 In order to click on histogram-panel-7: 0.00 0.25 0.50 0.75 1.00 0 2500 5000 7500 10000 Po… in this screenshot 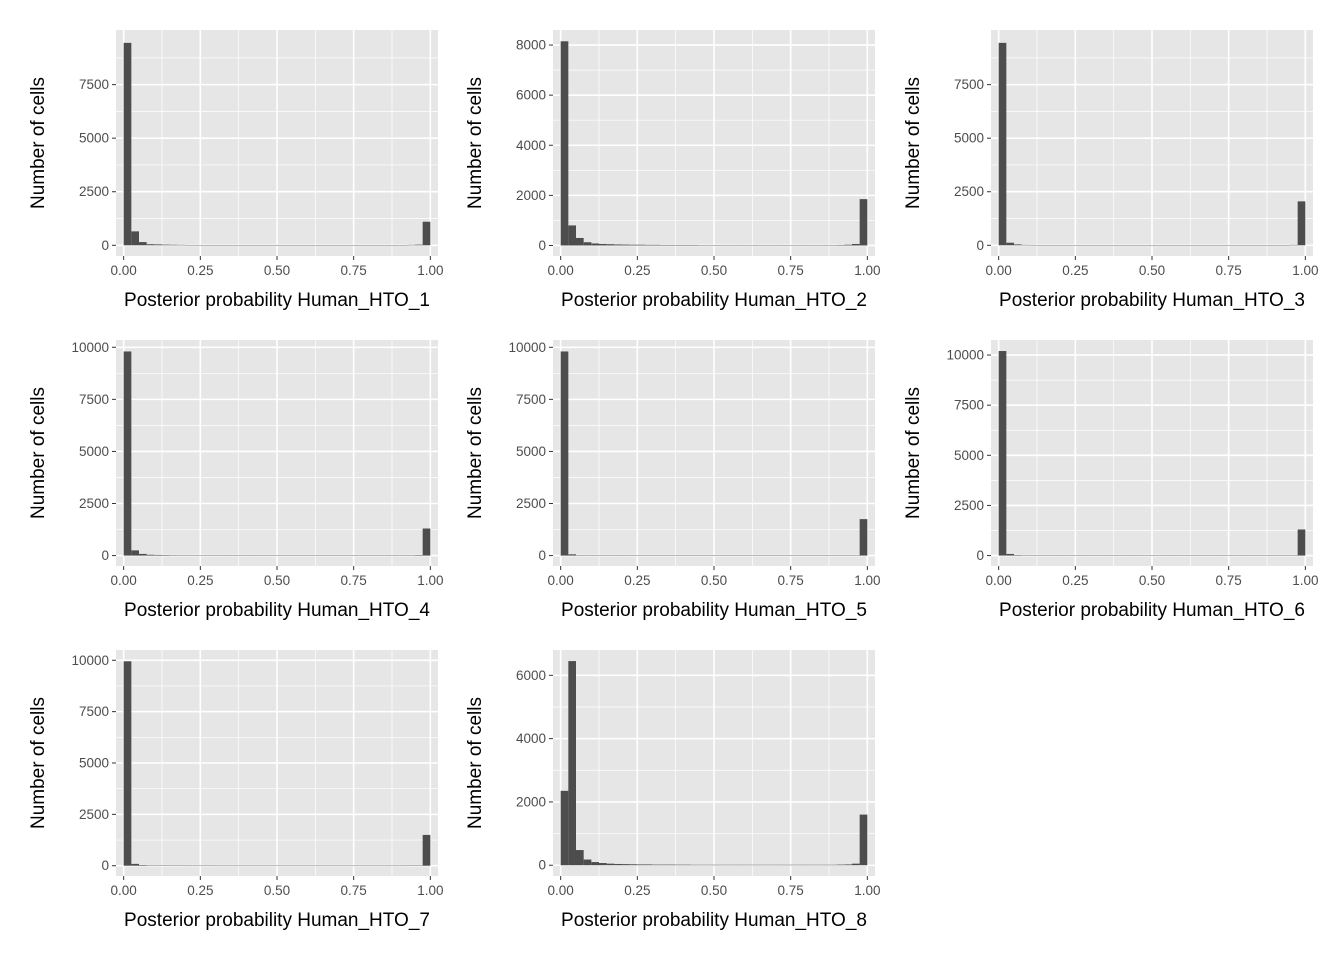, I will do `click(235, 790)`.